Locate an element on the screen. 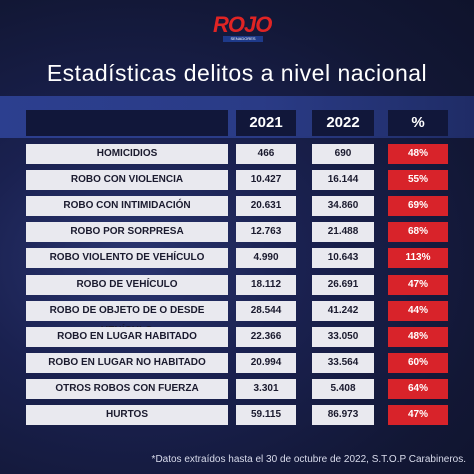  table-row: OTROS ROBOS CON FUERZA 3.301 5.408 64% is located at coordinates (237, 388).